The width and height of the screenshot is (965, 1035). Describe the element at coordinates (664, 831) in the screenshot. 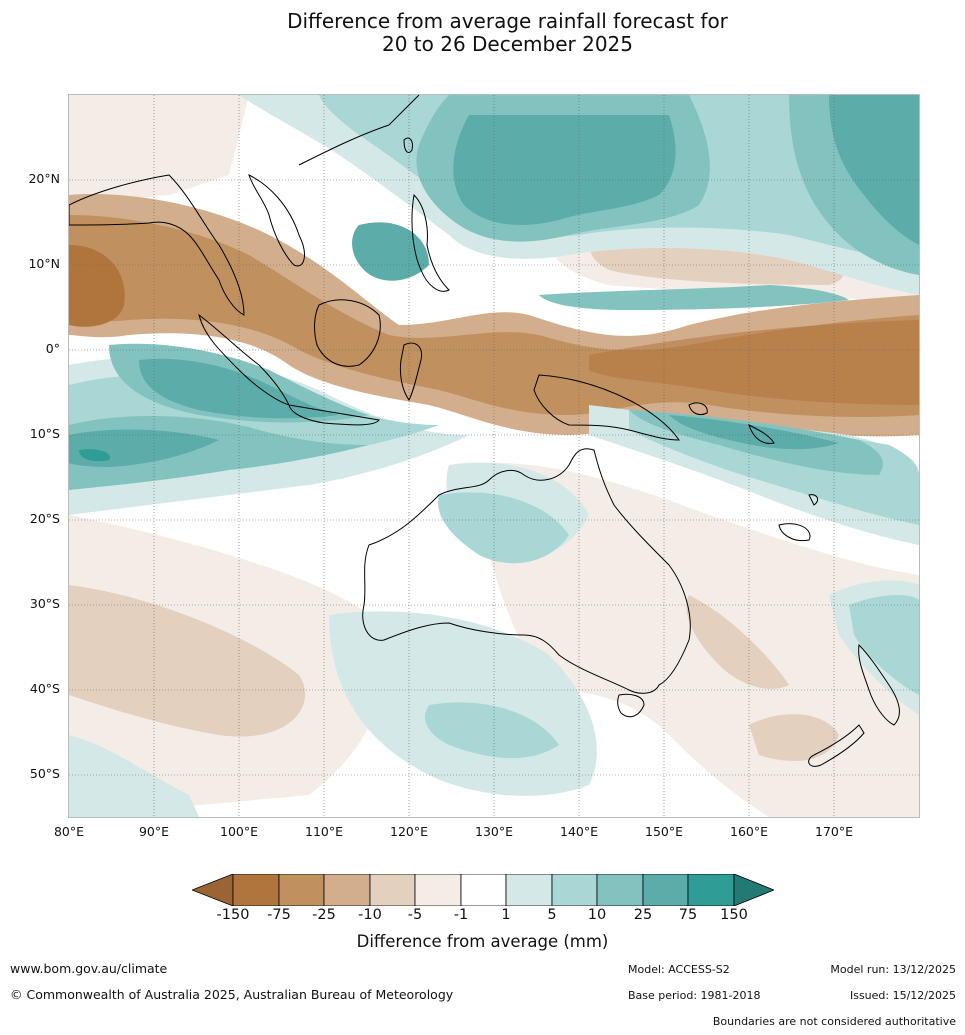

I see `lon-label-150e: 150°E` at that location.